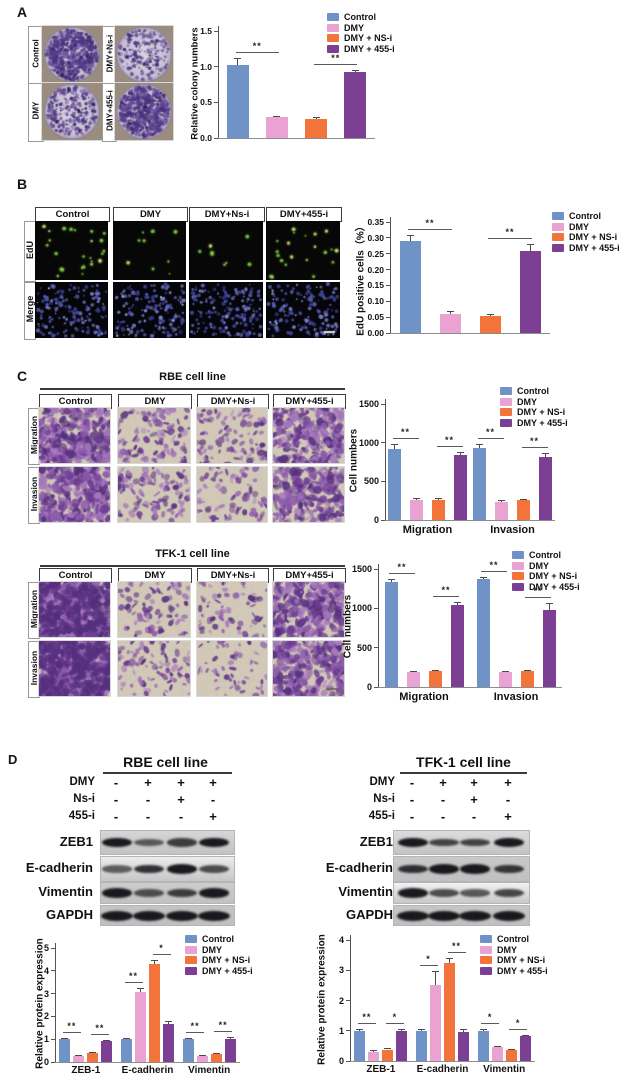 This screenshot has height=1079, width=622. Describe the element at coordinates (375, 333) in the screenshot. I see `y-tick-label: 0.00` at that location.